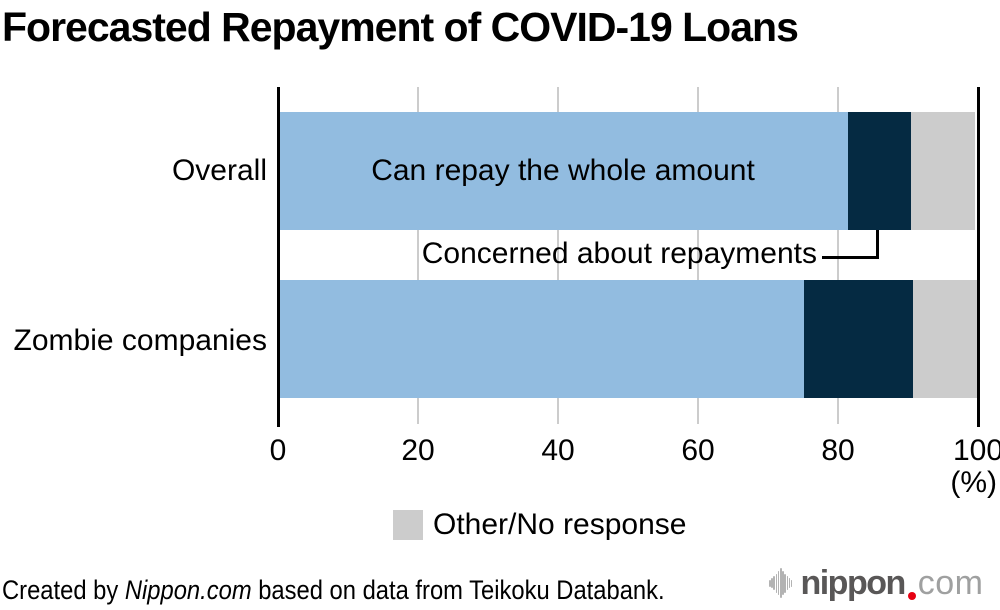  I want to click on legend: Other/No response, so click(539, 525).